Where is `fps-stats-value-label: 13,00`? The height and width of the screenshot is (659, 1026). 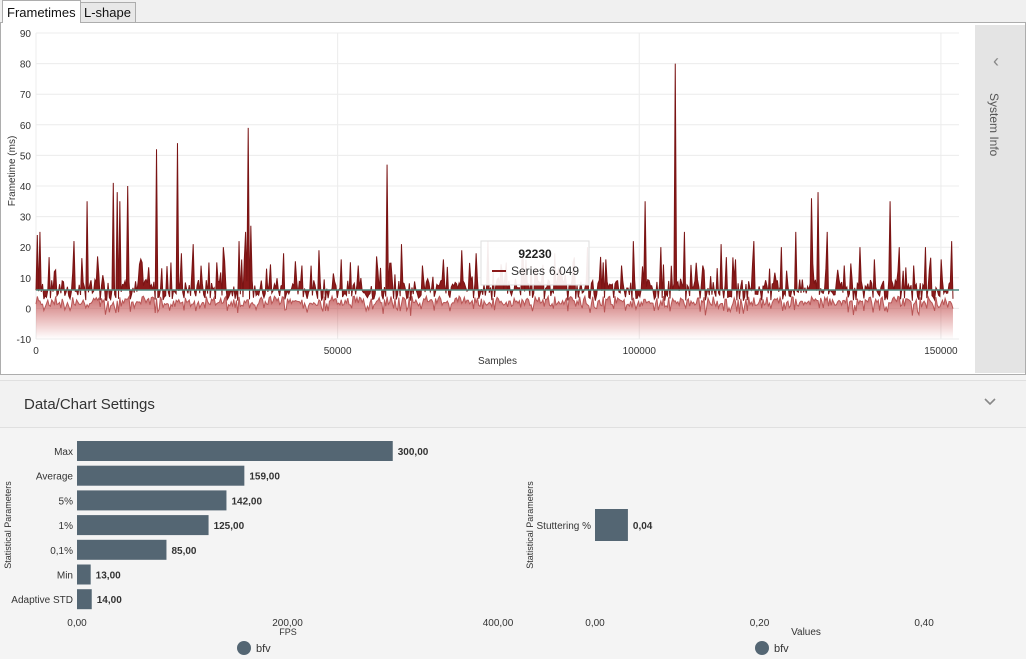
fps-stats-value-label: 13,00 is located at coordinates (108, 576).